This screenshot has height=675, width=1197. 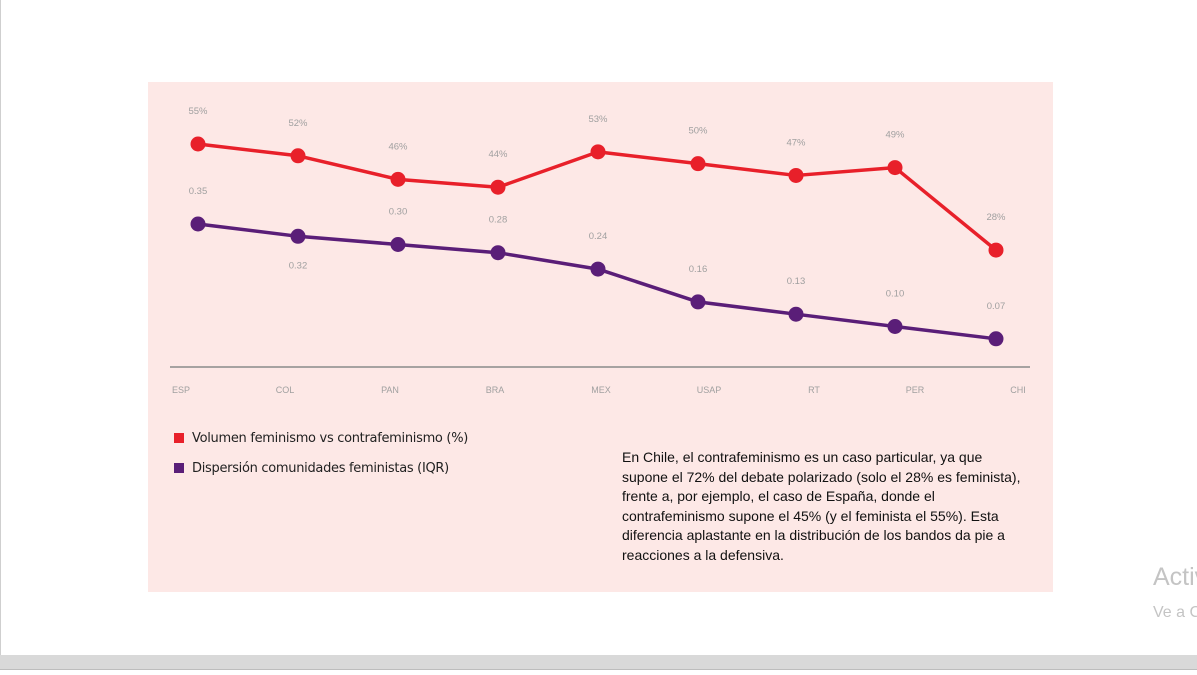 I want to click on x-tick-label-col: COL, so click(x=285, y=390).